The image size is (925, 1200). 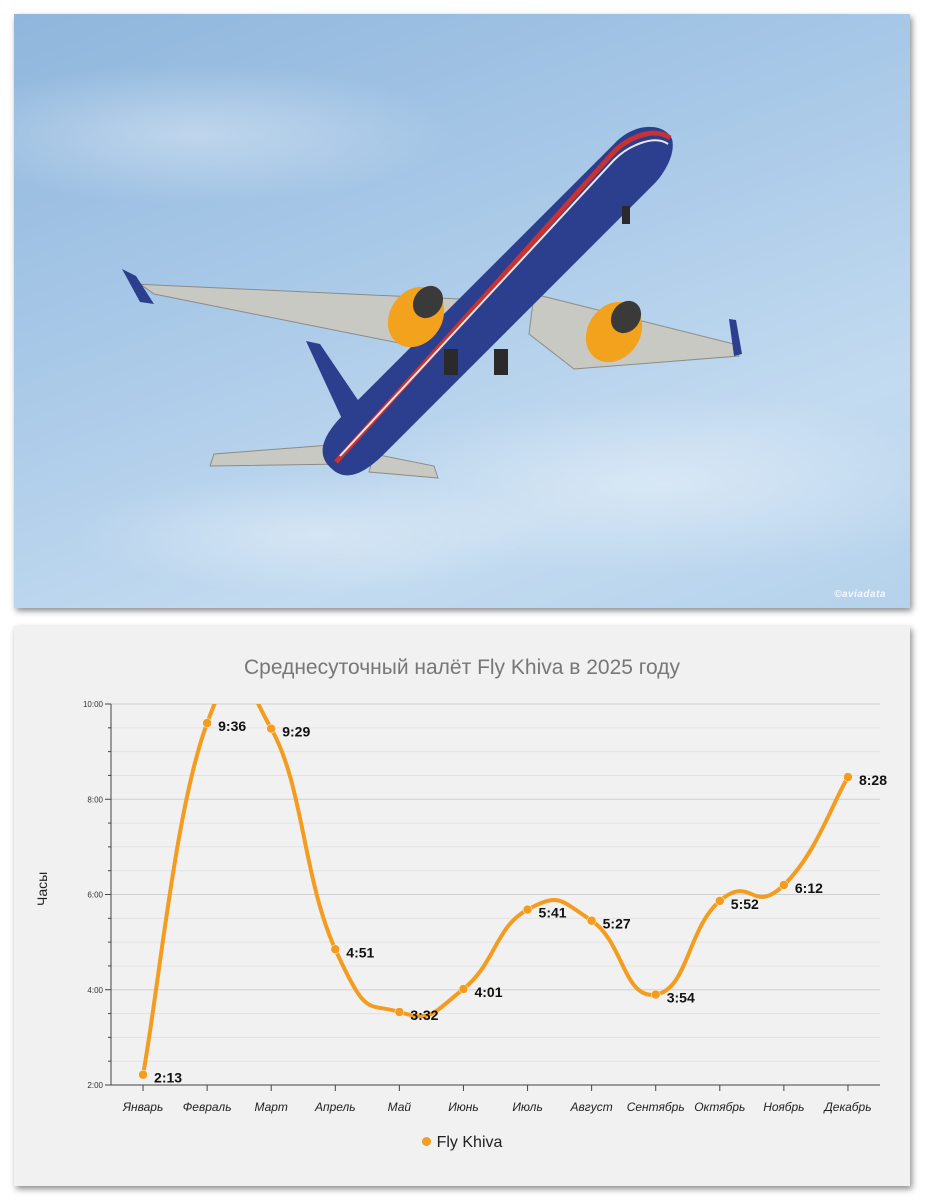 I want to click on data-label: 5:27, so click(x=617, y=924).